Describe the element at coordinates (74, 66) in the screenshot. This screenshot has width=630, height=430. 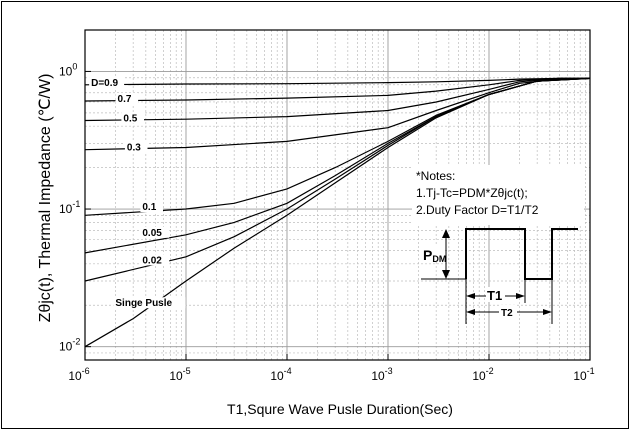
I see `y-tick-exponent: 0` at that location.